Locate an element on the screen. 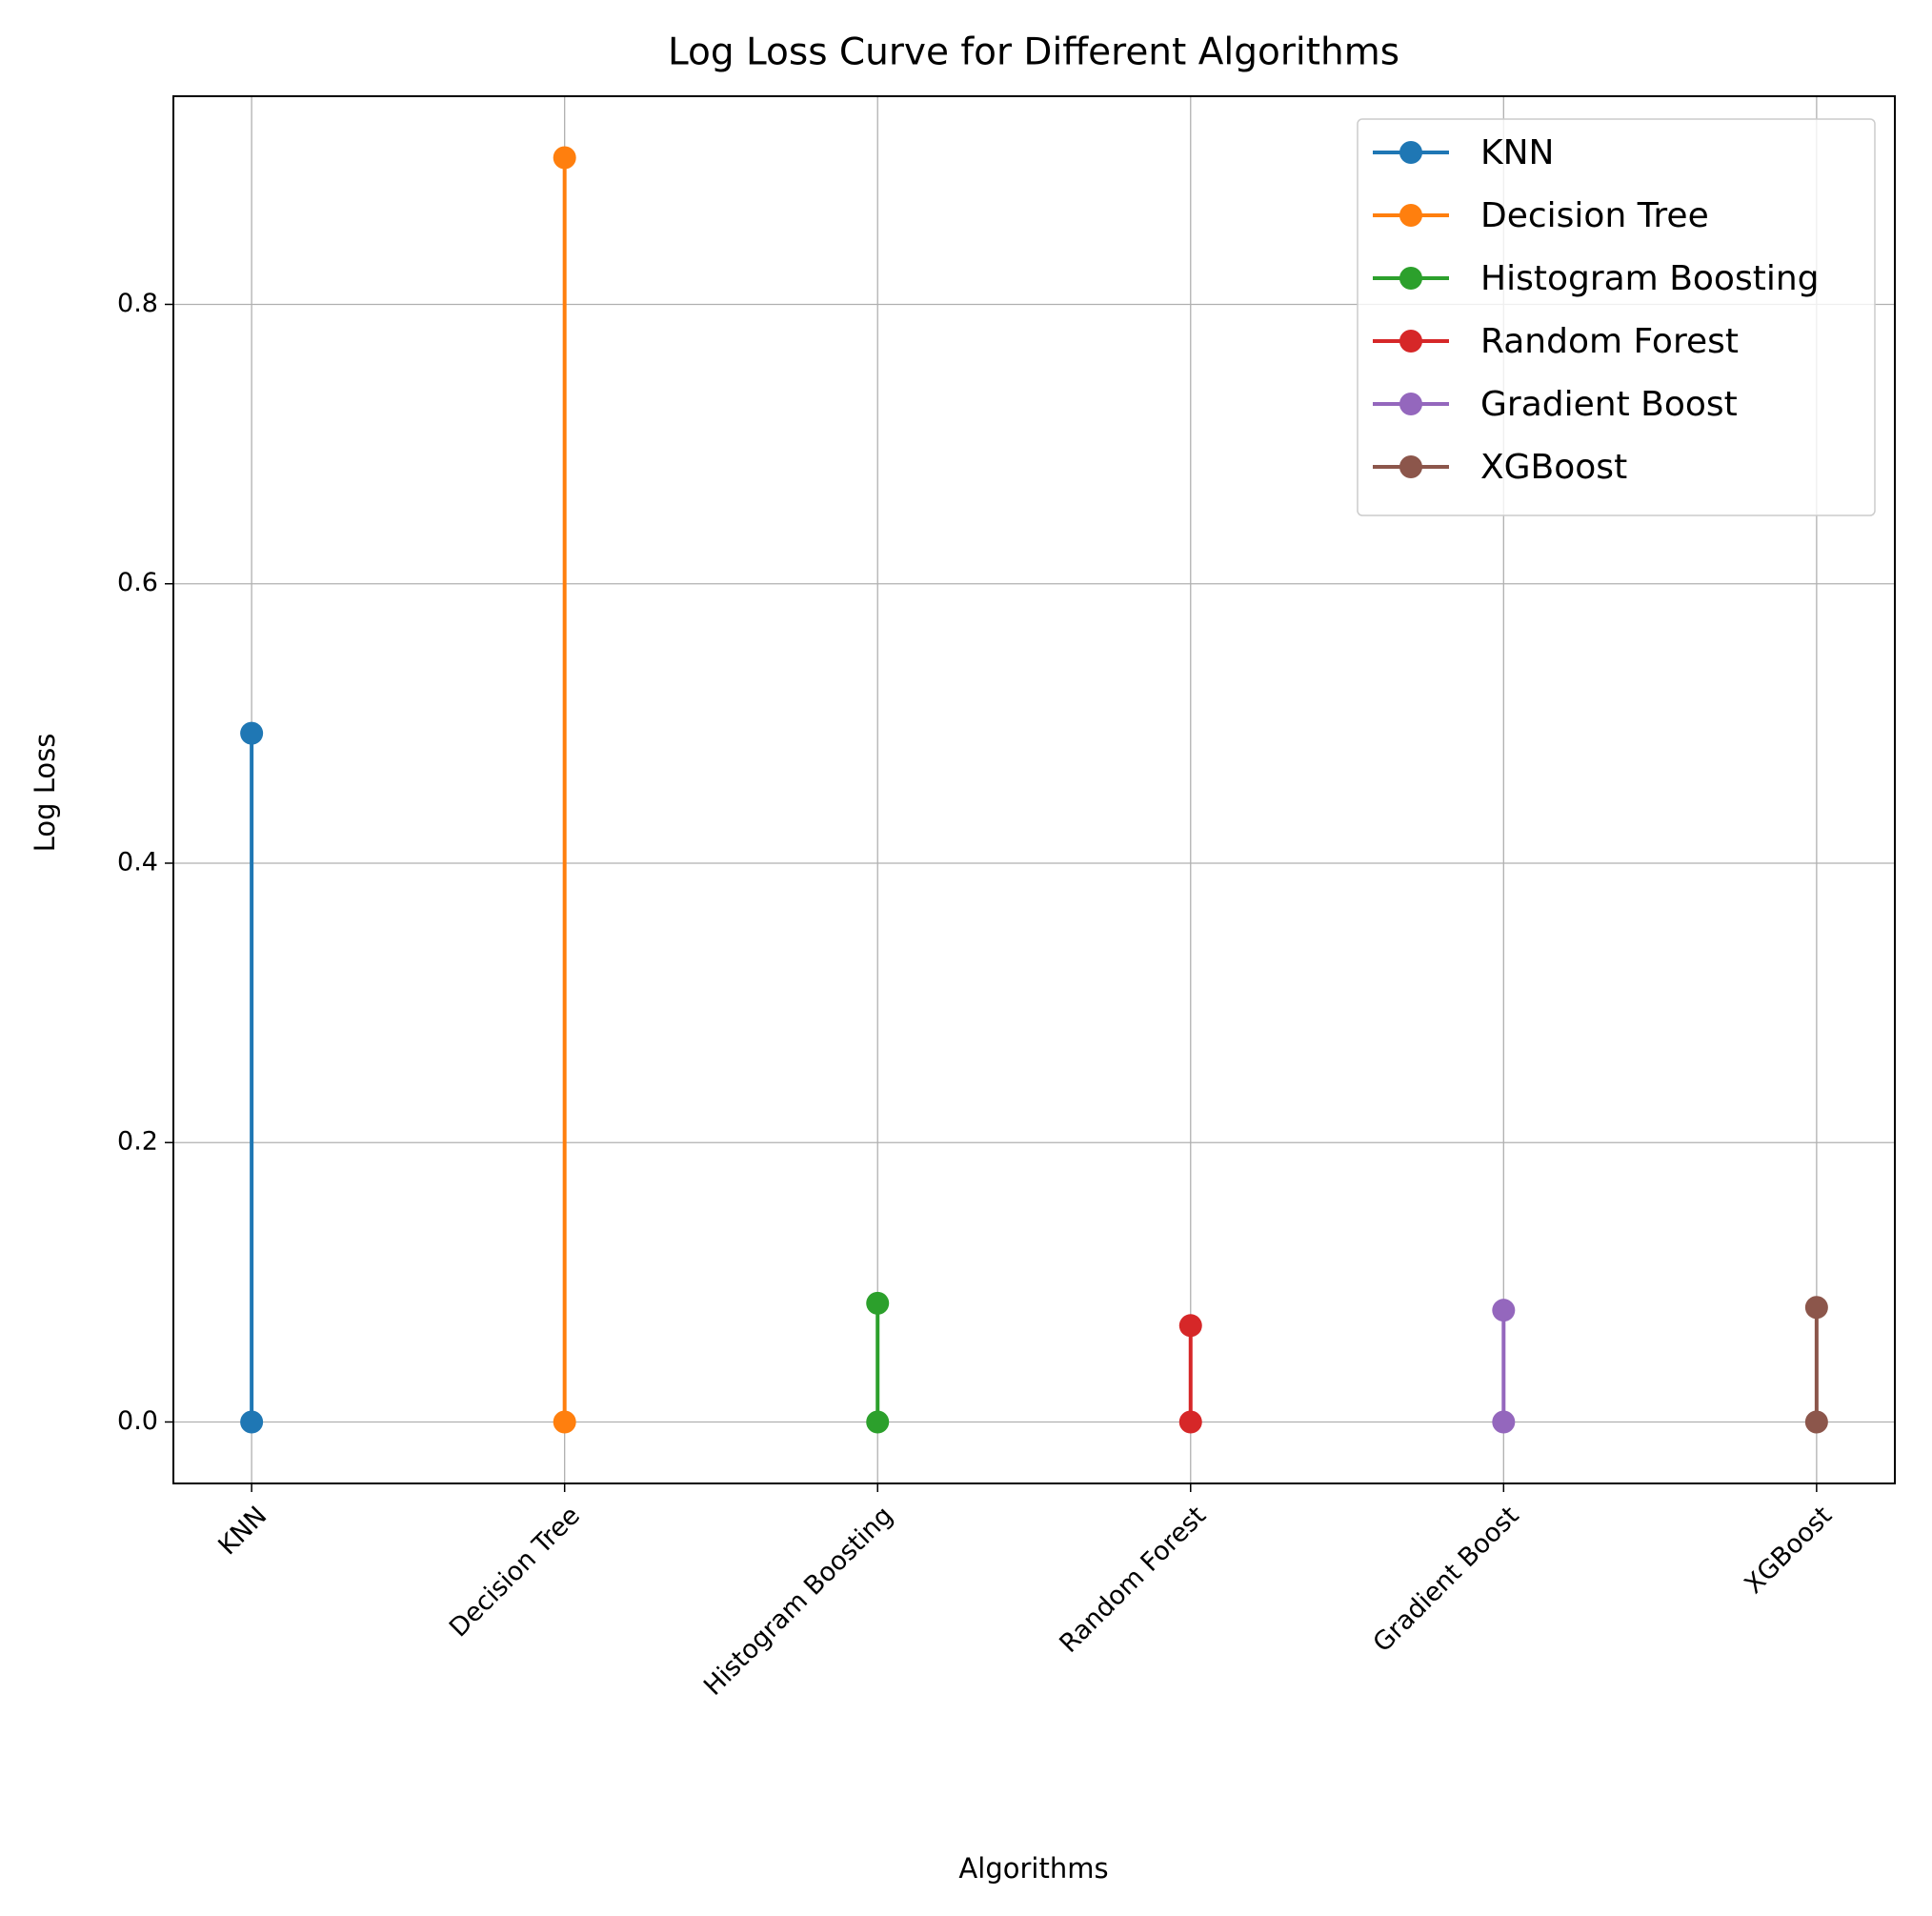 The image size is (1932, 1916). y-axis-label: Log Loss is located at coordinates (45, 793).